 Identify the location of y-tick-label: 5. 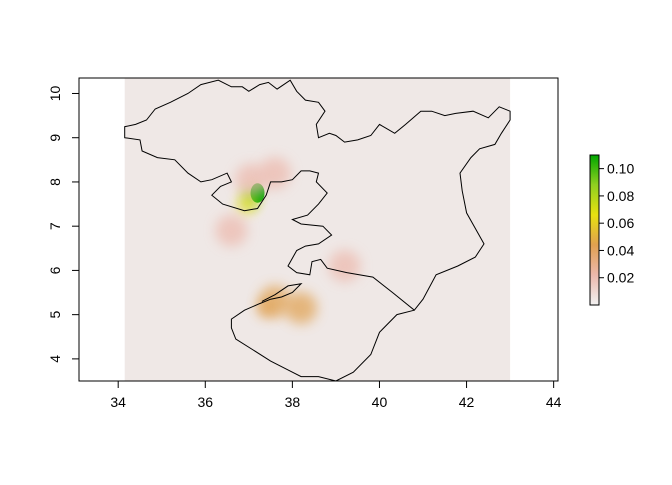
(55, 315).